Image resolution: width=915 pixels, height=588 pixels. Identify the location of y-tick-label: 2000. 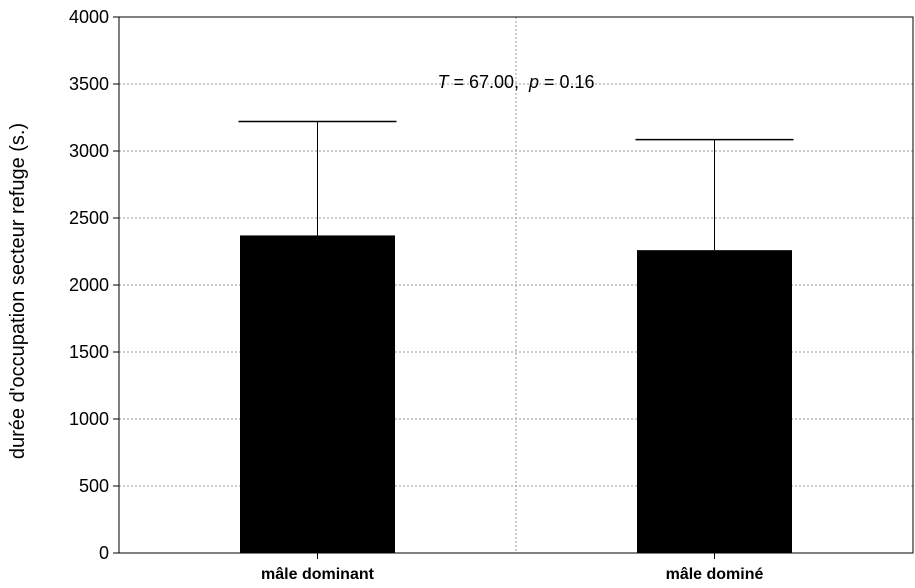
(89, 285).